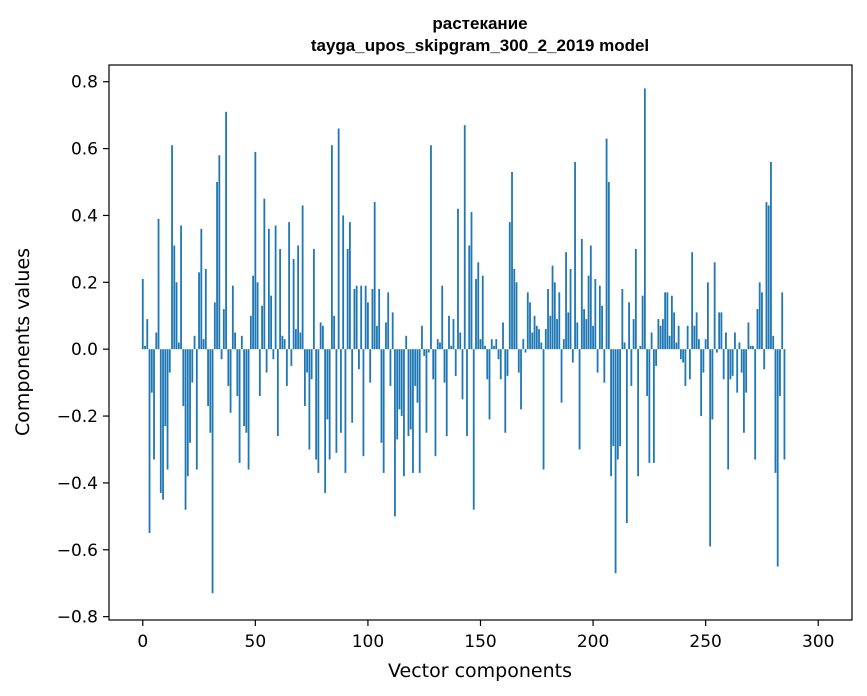  What do you see at coordinates (84, 83) in the screenshot?
I see `y-tick-label: 0.8` at bounding box center [84, 83].